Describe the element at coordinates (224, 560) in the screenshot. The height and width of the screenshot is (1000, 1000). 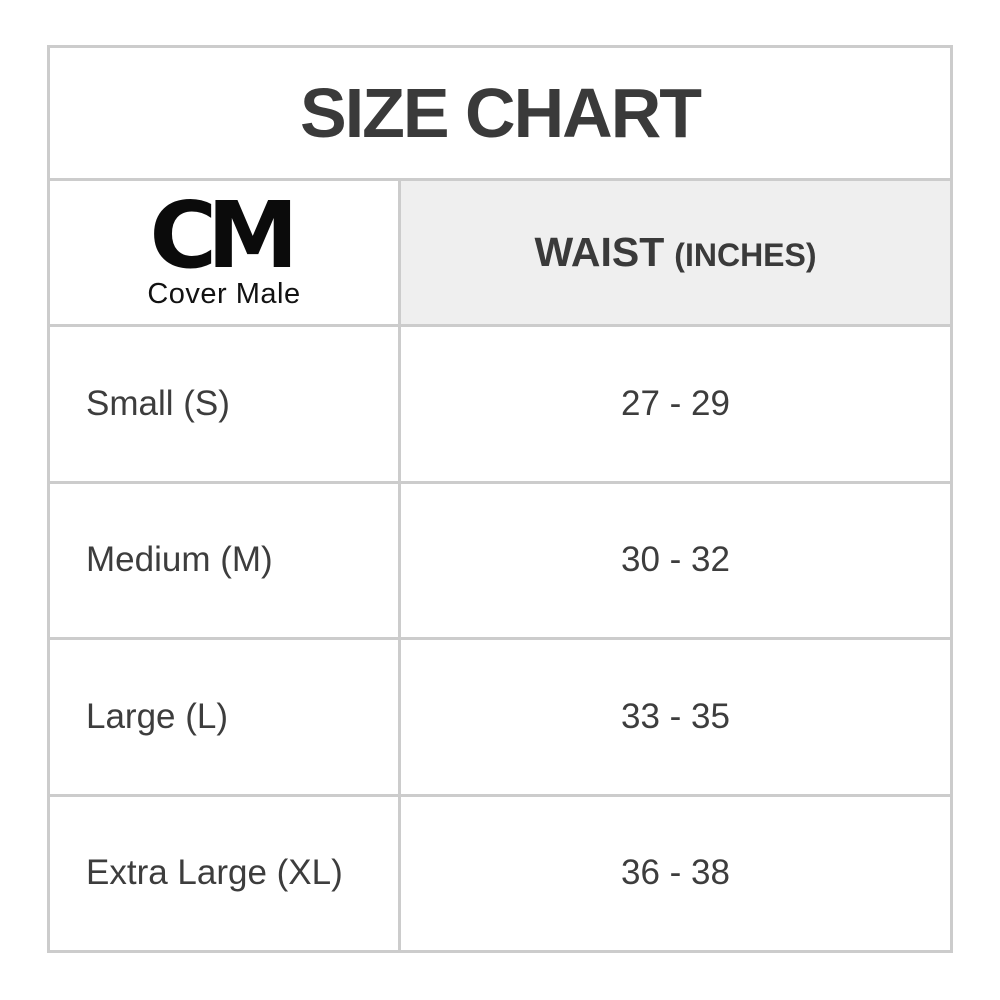
I see `table-row-medium-size: Medium (M)` at that location.